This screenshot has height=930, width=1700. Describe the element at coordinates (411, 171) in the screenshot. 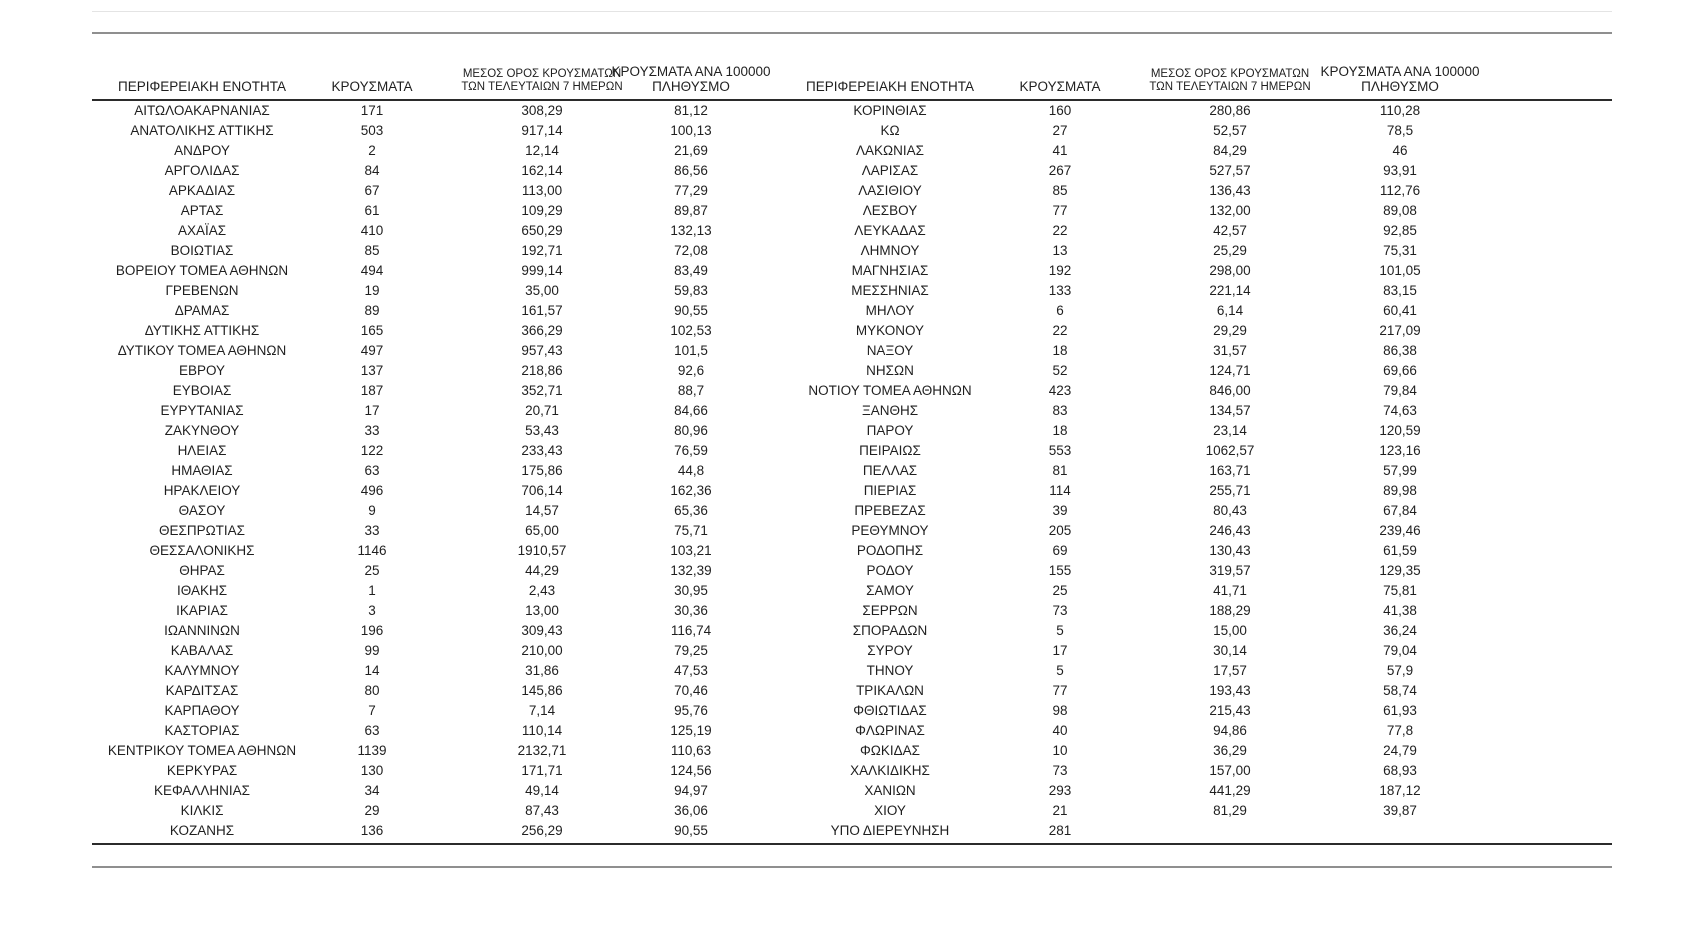

I see `table-row: ΑΡΓΟΛΙΔΑΣ 84 162,14 86,56` at that location.